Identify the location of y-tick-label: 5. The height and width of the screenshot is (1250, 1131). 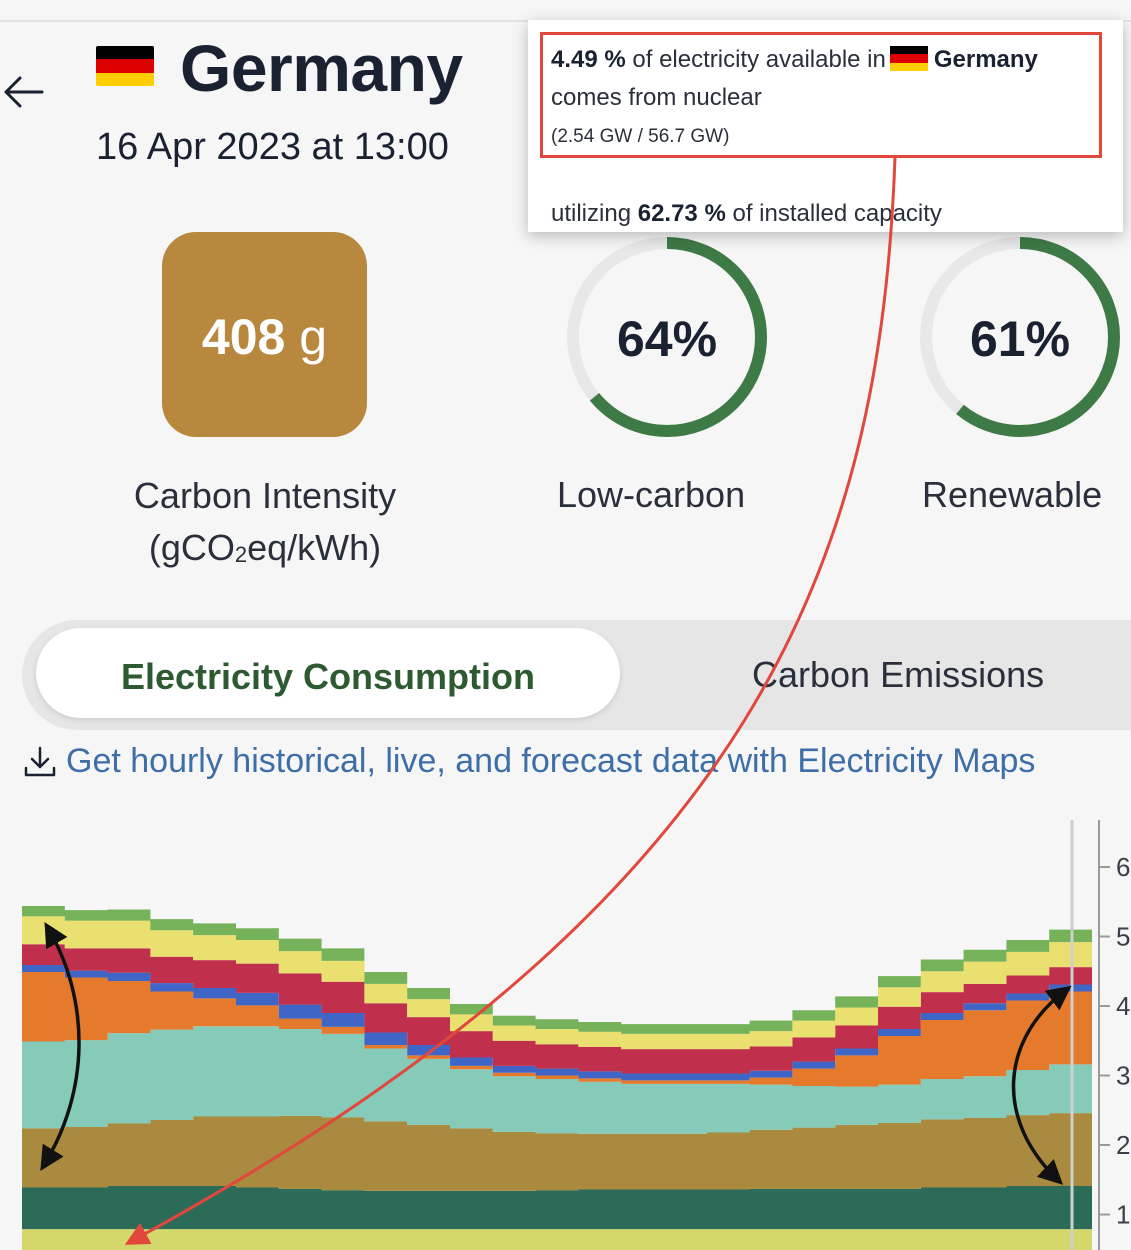
(1123, 937).